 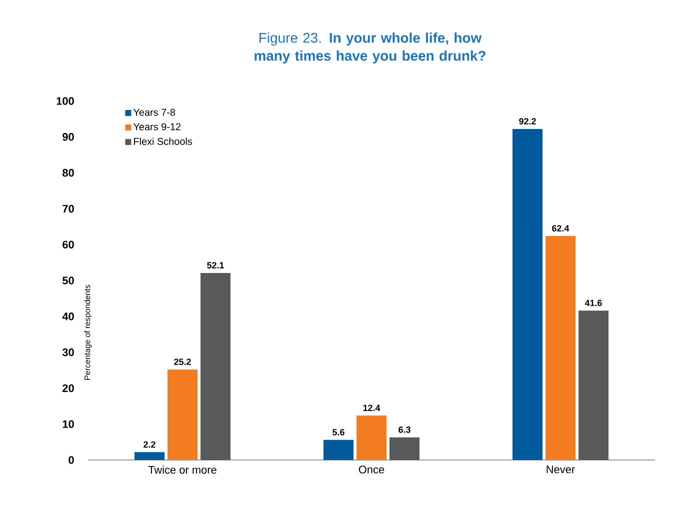 I want to click on x-tick-label: Never, so click(x=560, y=470).